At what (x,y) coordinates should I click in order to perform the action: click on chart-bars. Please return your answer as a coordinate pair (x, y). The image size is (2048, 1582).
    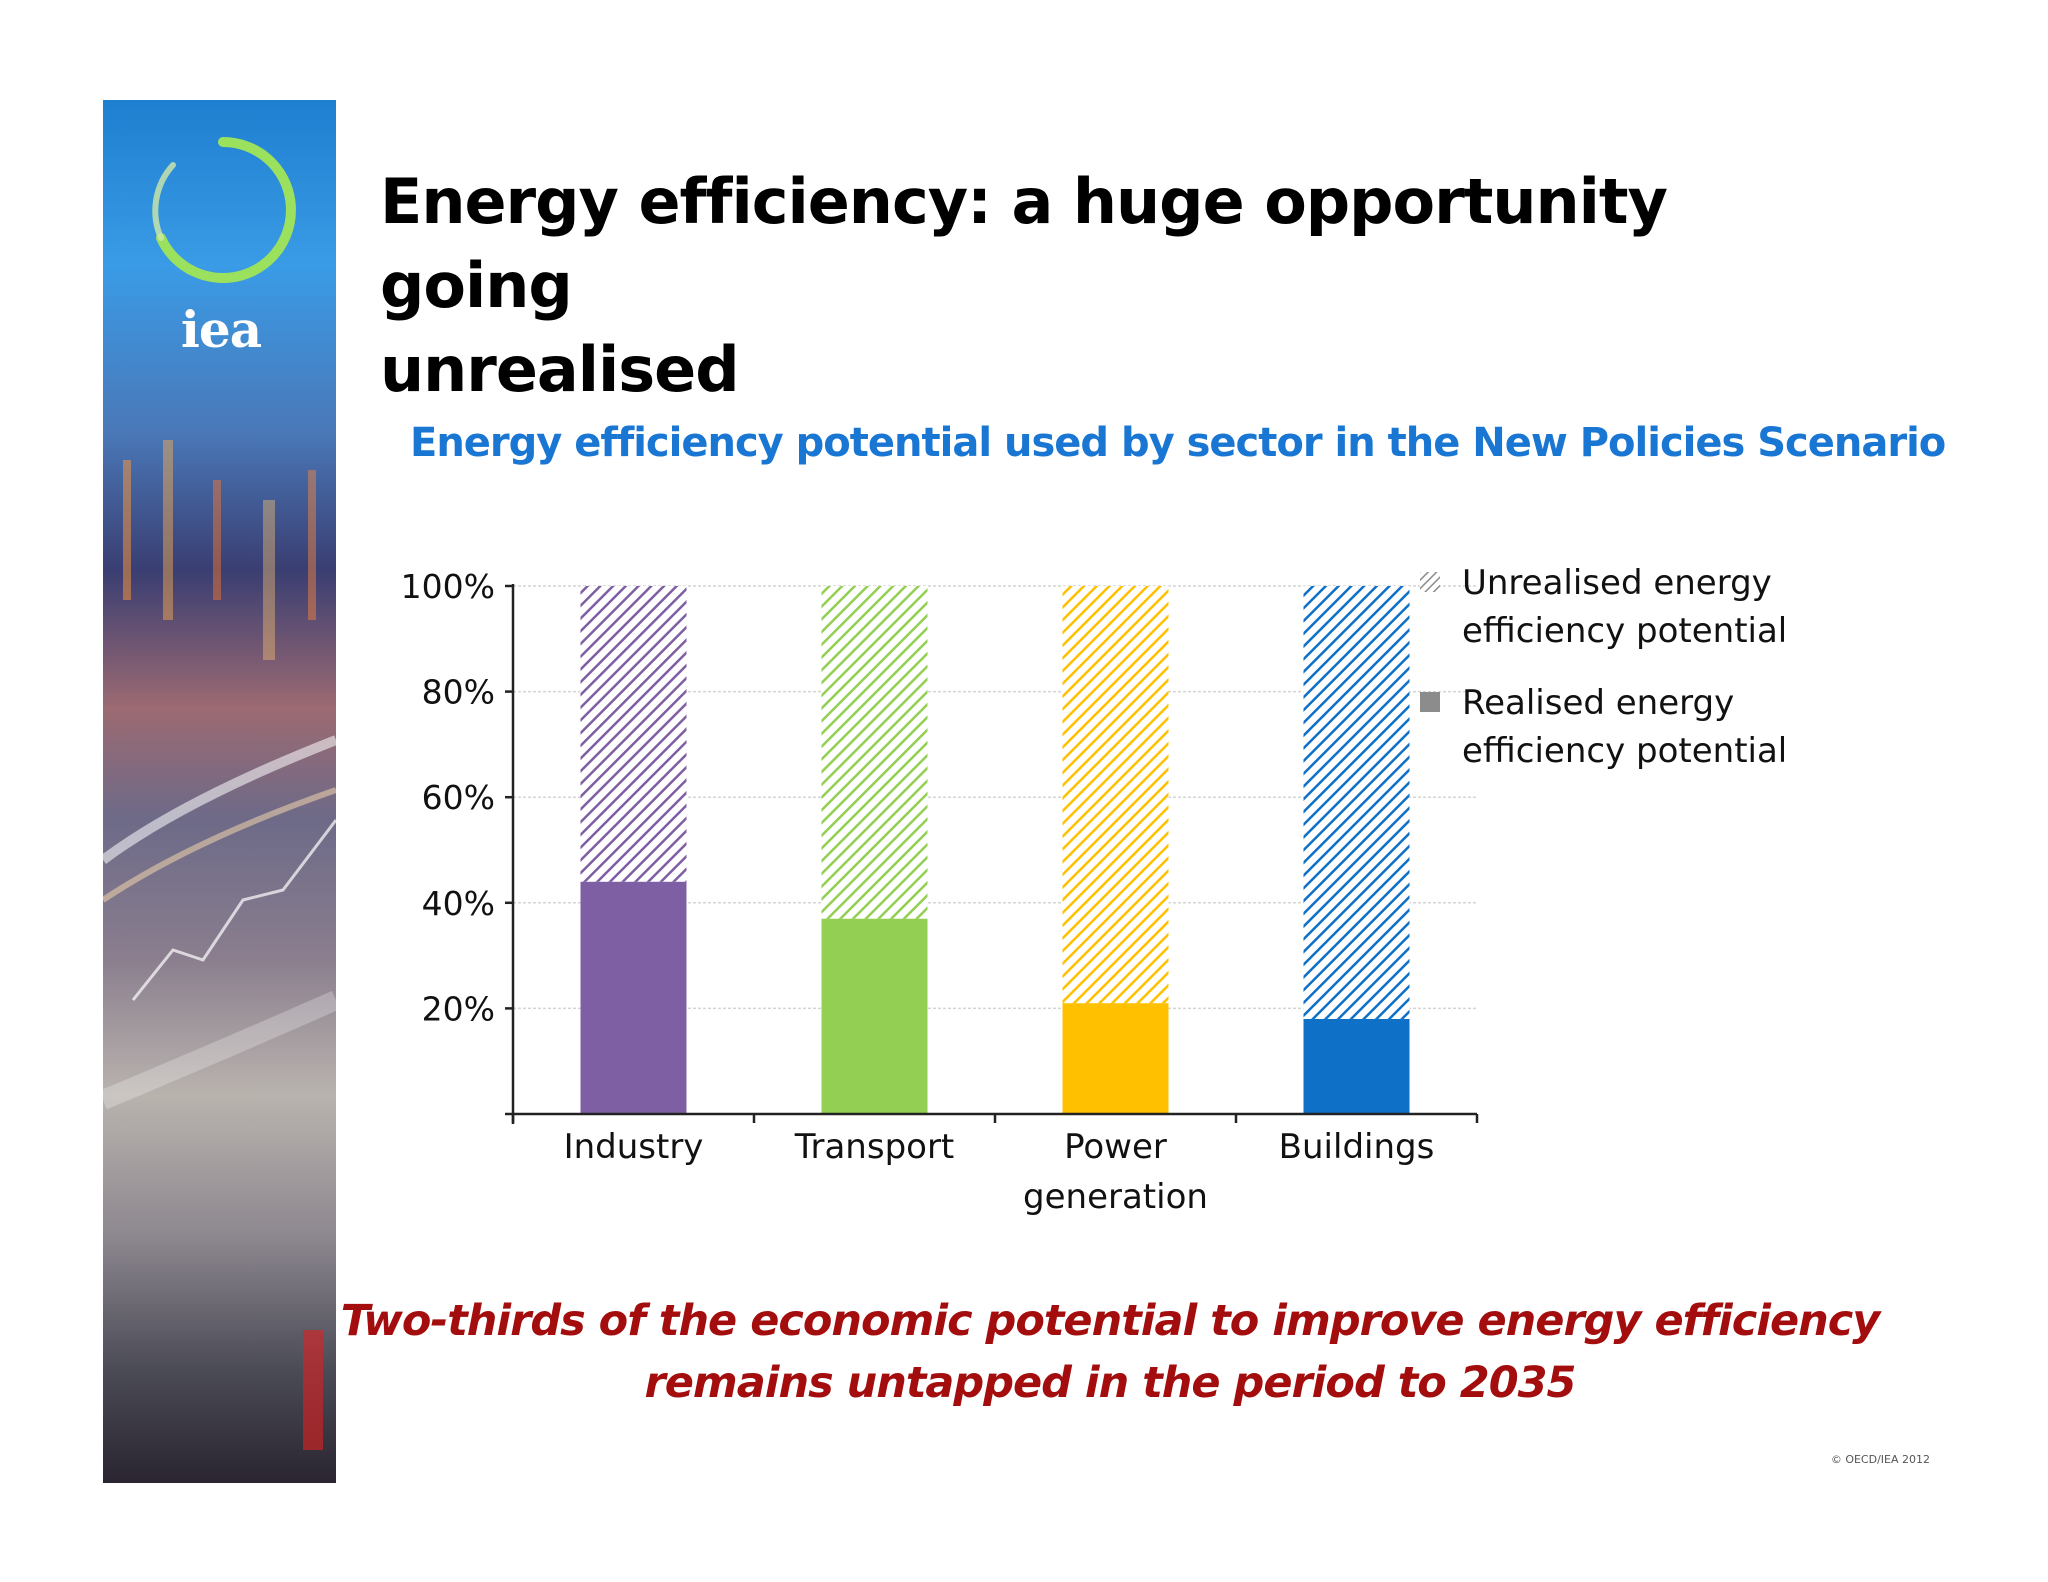
    Looking at the image, I should click on (995, 850).